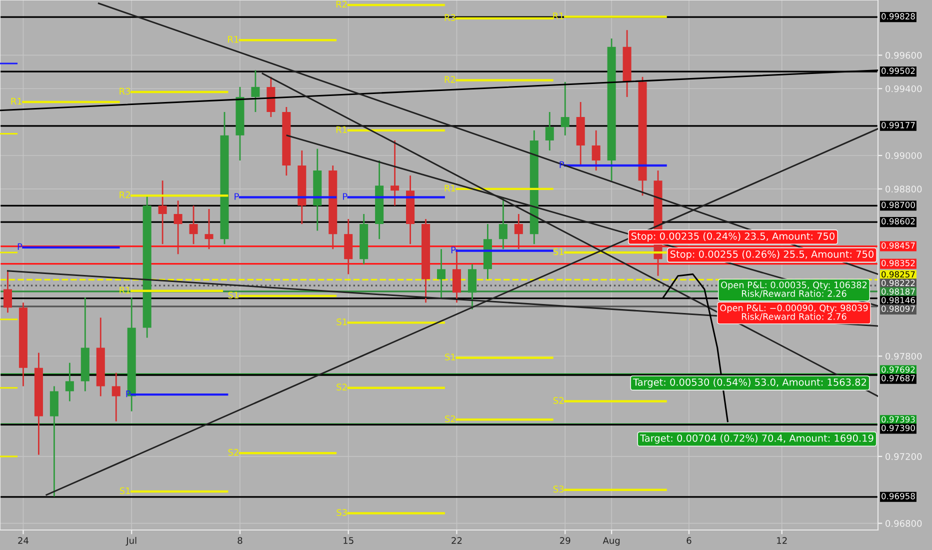  Describe the element at coordinates (689, 540) in the screenshot. I see `x-tick-label: 6` at that location.